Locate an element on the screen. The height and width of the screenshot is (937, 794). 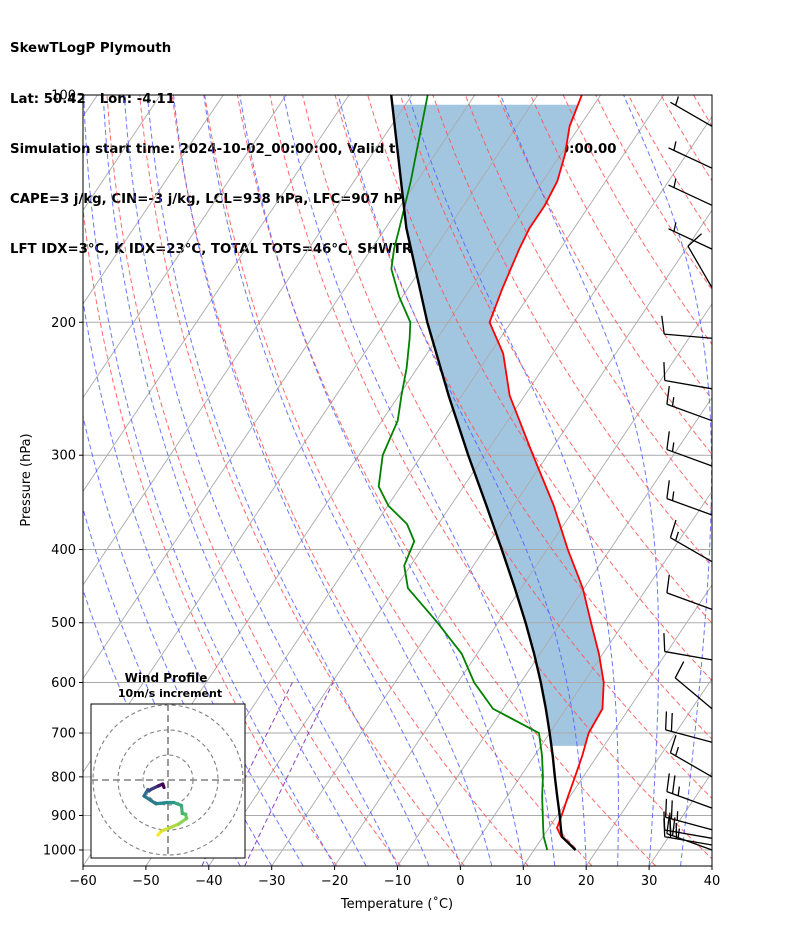
x-tick-label: 0 is located at coordinates (460, 881).